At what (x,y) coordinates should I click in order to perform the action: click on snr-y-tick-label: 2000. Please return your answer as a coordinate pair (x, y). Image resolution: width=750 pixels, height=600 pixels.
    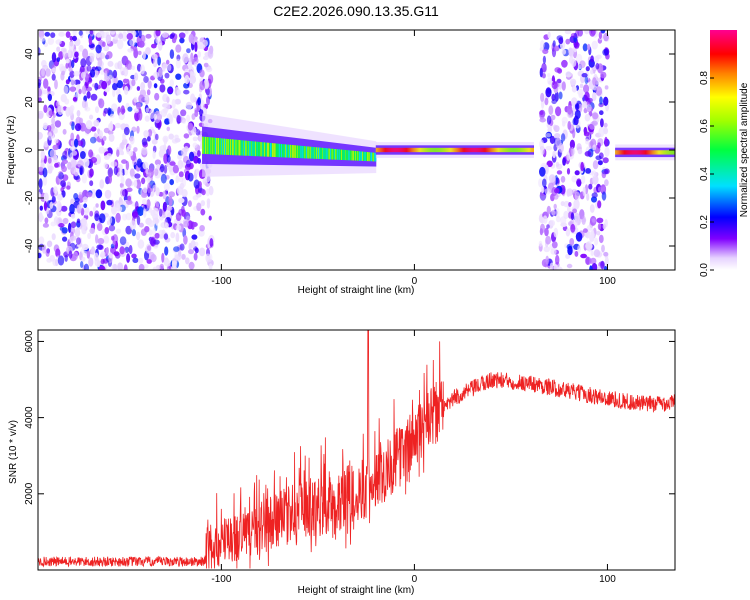
    Looking at the image, I should click on (29, 493).